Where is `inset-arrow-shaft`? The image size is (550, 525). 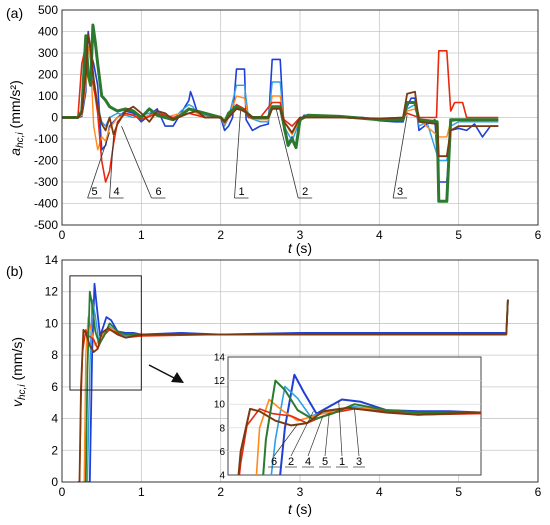 inset-arrow-shaft is located at coordinates (163, 372).